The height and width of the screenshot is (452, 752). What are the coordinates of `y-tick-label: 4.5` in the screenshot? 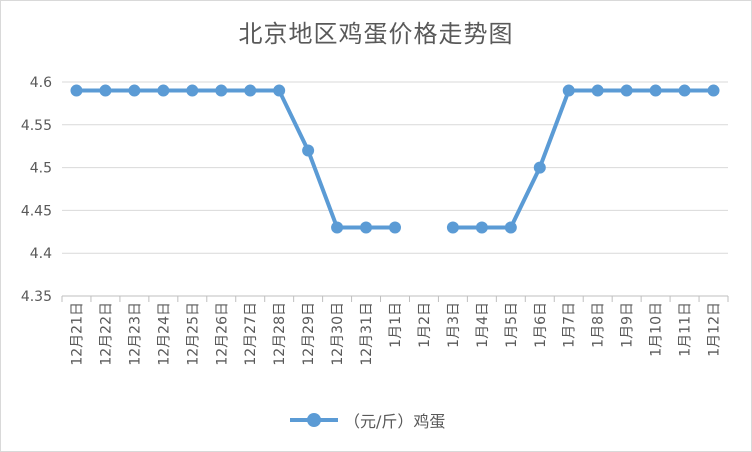 It's located at (41, 169).